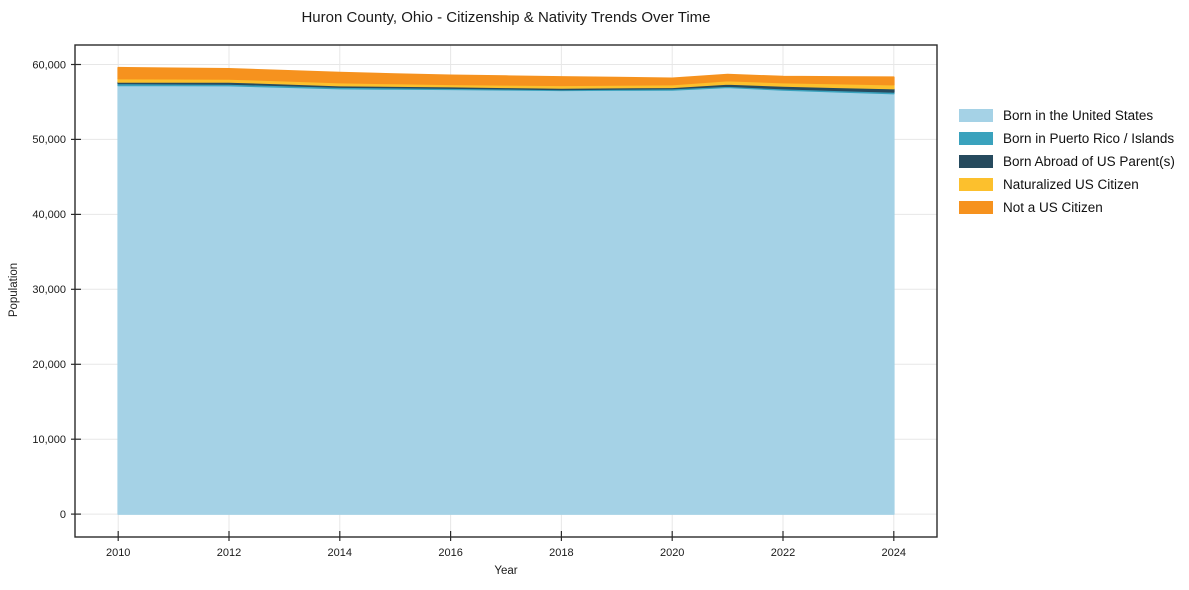 This screenshot has width=1189, height=590. What do you see at coordinates (49, 365) in the screenshot?
I see `y-tick-label: 20,000` at bounding box center [49, 365].